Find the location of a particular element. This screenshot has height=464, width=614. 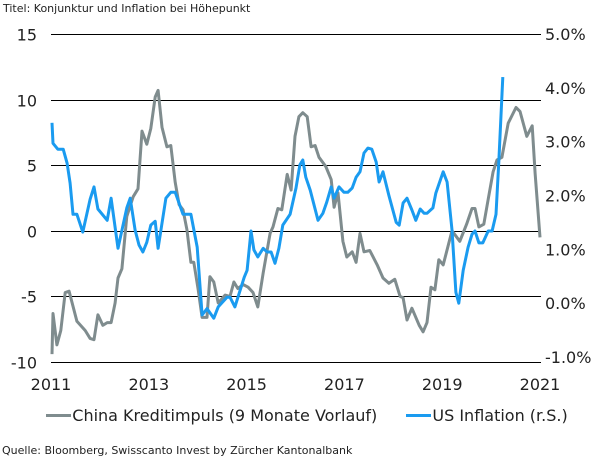

right-tick-label: 4.0% is located at coordinates (565, 88).